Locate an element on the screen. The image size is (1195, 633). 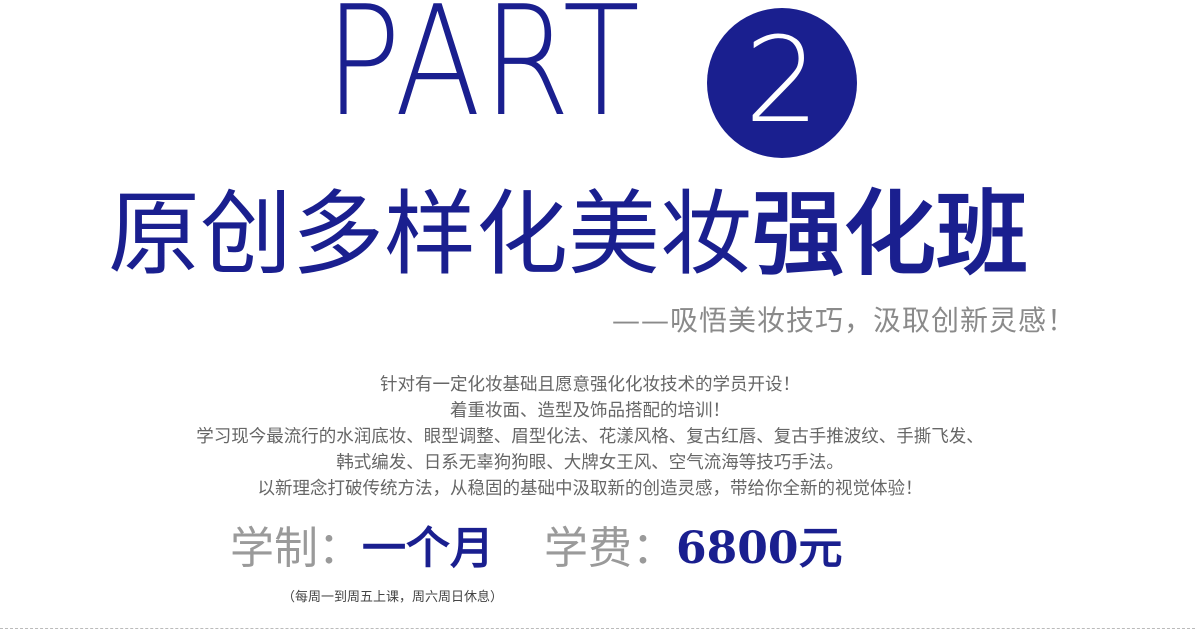
description-line: 着重妆面、造型及饰品搭配的培训！ is located at coordinates (590, 411).